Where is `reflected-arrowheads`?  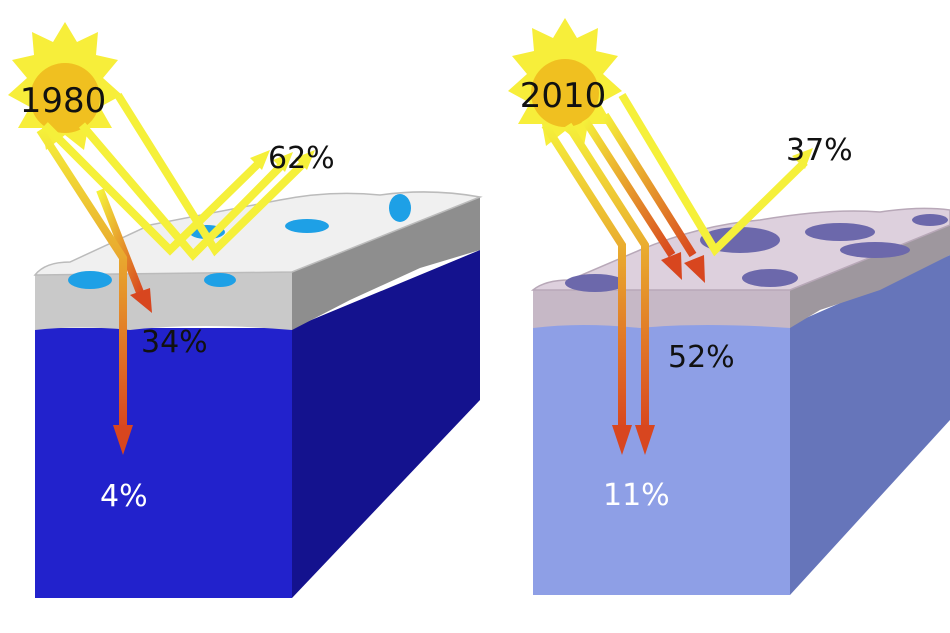 reflected-arrowheads is located at coordinates (282, 161).